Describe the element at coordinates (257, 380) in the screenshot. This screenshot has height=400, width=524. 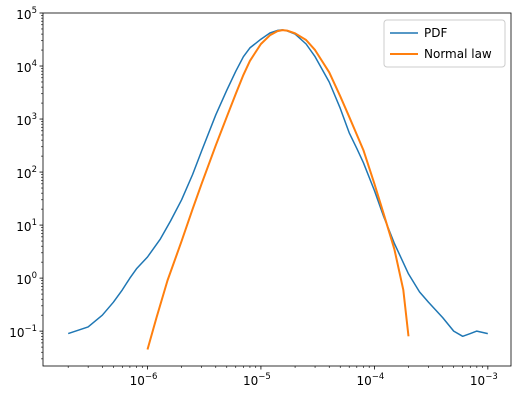
I see `x-tick-label: 10⁻⁵` at that location.